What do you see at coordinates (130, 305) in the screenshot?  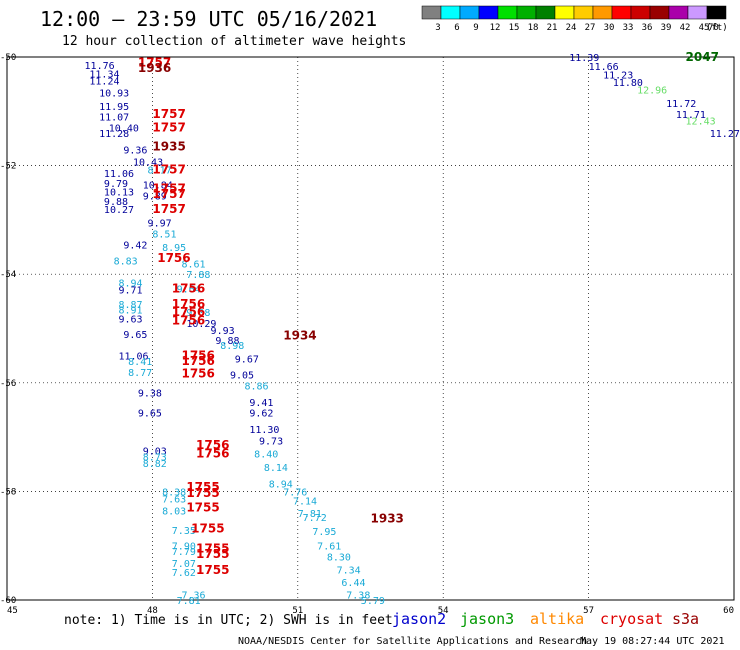 I see `wave-height-label: 8.87` at bounding box center [130, 305].